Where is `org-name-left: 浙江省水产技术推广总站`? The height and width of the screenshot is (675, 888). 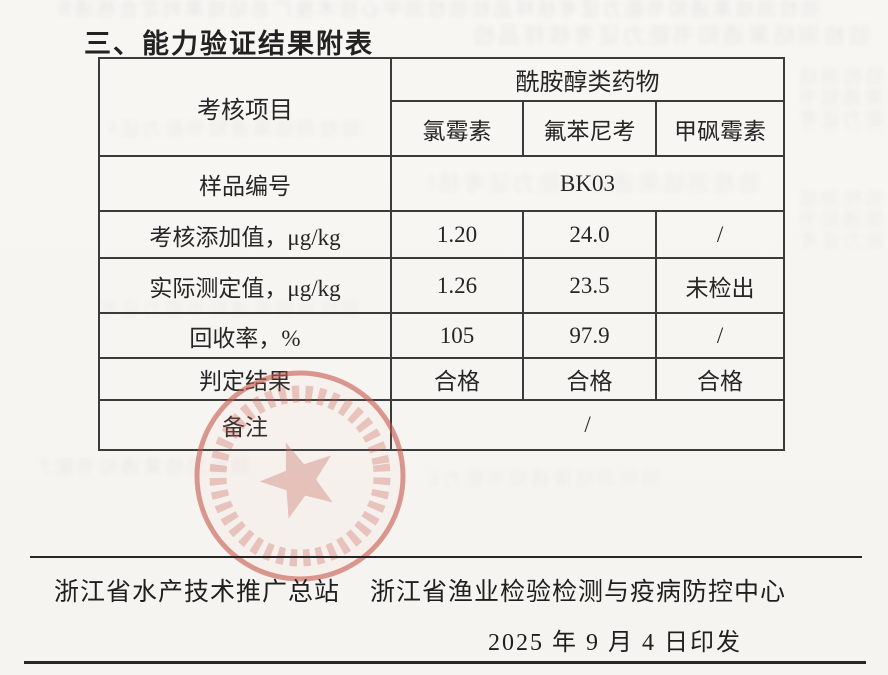 org-name-left: 浙江省水产技术推广总站 is located at coordinates (197, 592).